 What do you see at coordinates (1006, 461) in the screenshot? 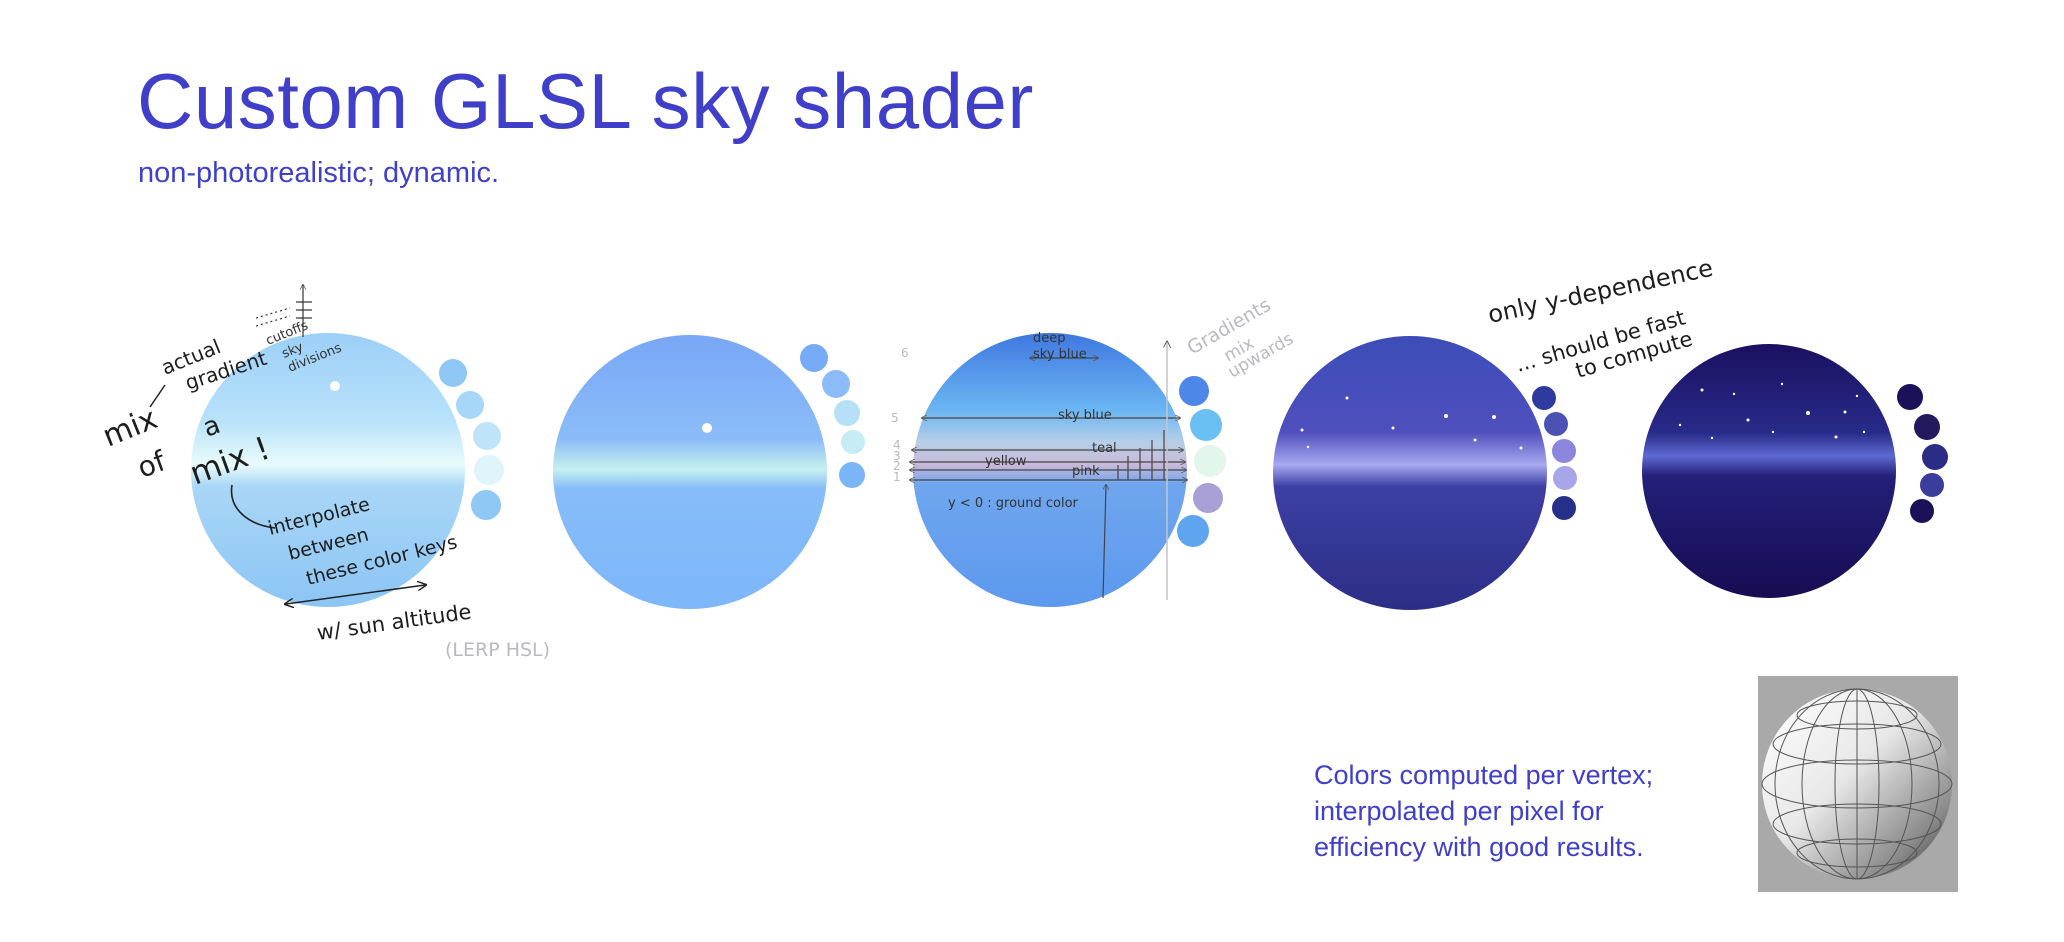
I see `annotation-yellow: yellow` at bounding box center [1006, 461].